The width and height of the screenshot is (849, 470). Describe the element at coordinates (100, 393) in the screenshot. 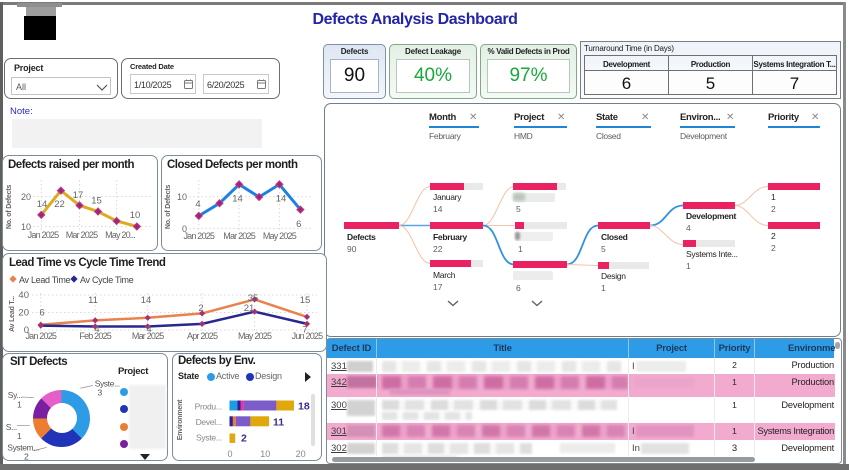

I see `svg-text: 3` at that location.